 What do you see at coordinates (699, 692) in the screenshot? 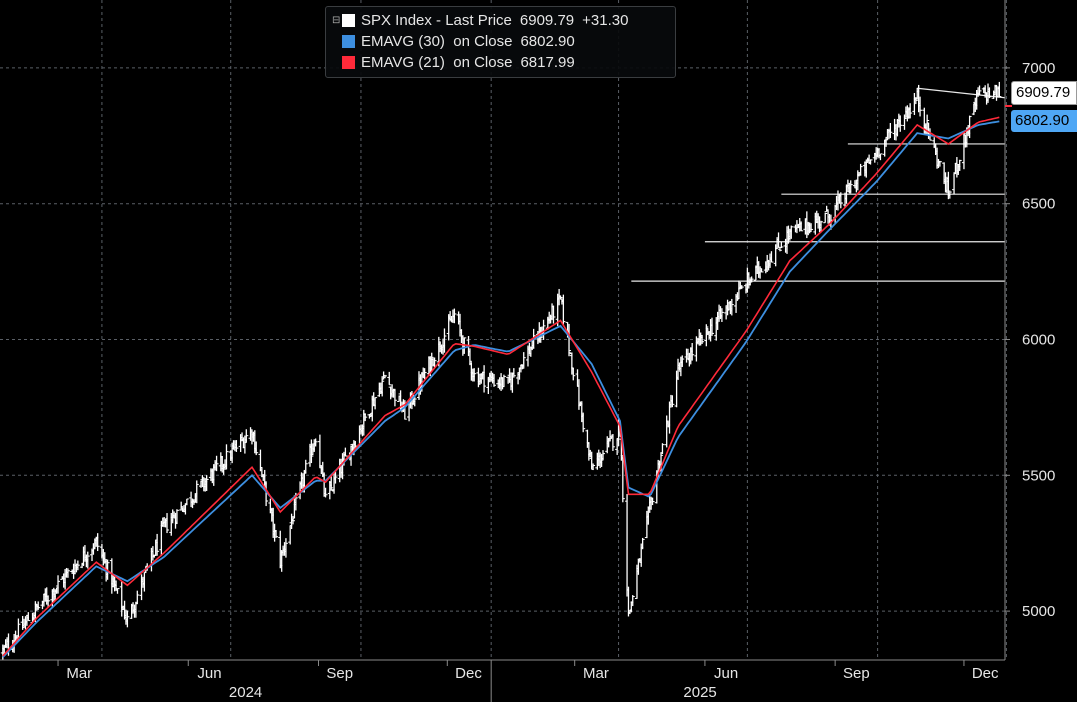
I see `year-label: 2025` at bounding box center [699, 692].